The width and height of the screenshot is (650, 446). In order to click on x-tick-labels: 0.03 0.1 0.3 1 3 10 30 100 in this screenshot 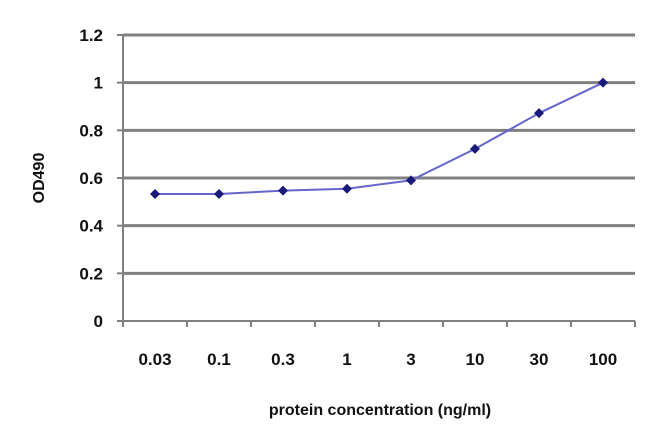, I will do `click(377, 359)`.